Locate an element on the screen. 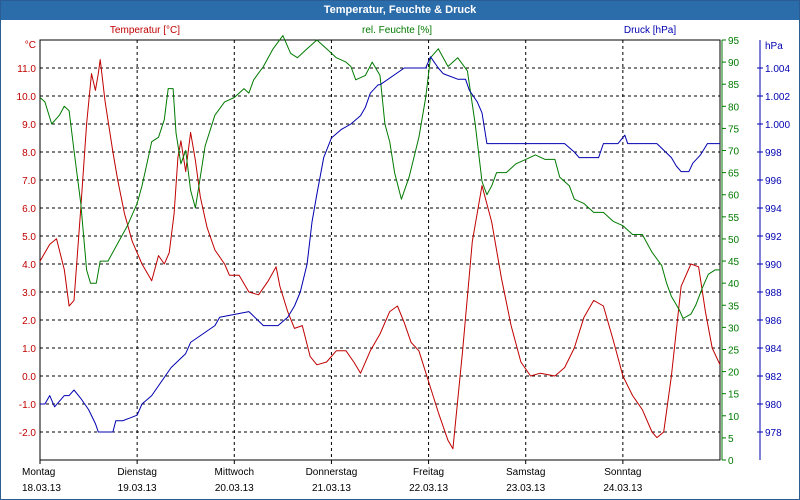  temperature-tick-label: 1.0 is located at coordinates (29, 349).